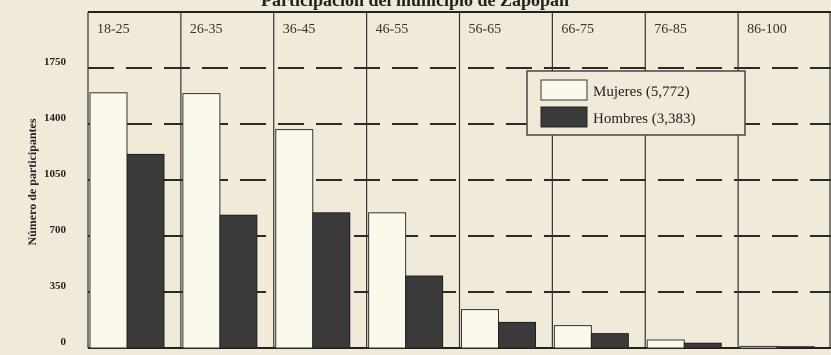  Describe the element at coordinates (55, 202) in the screenshot. I see `y-axis-ticks: 0 350 700 1050 1400 1750` at that location.